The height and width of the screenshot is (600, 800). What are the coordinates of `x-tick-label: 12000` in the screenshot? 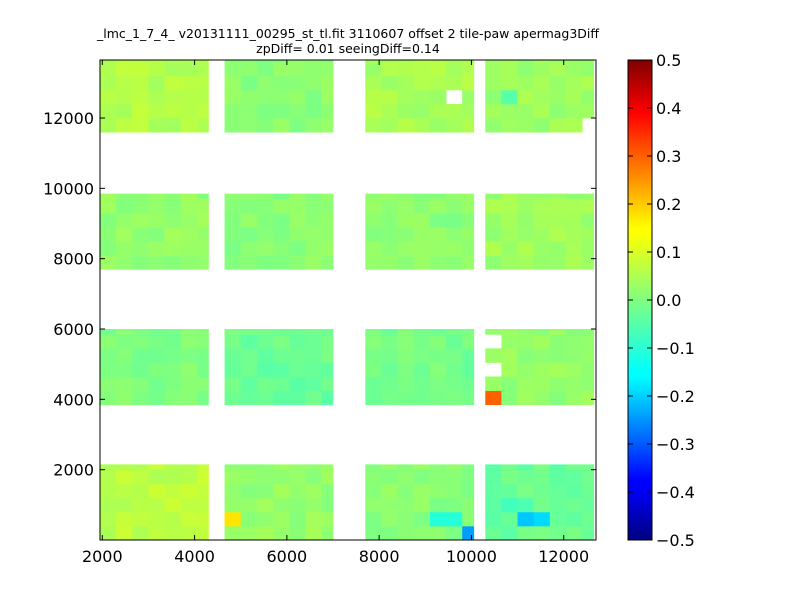 It's located at (563, 556).